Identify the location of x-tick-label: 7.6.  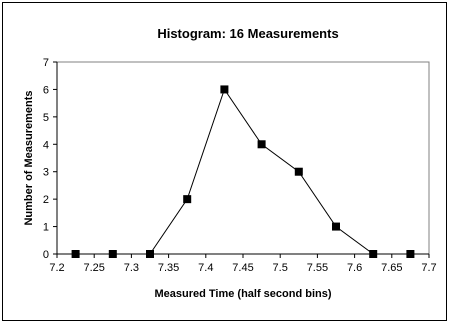
(354, 268).